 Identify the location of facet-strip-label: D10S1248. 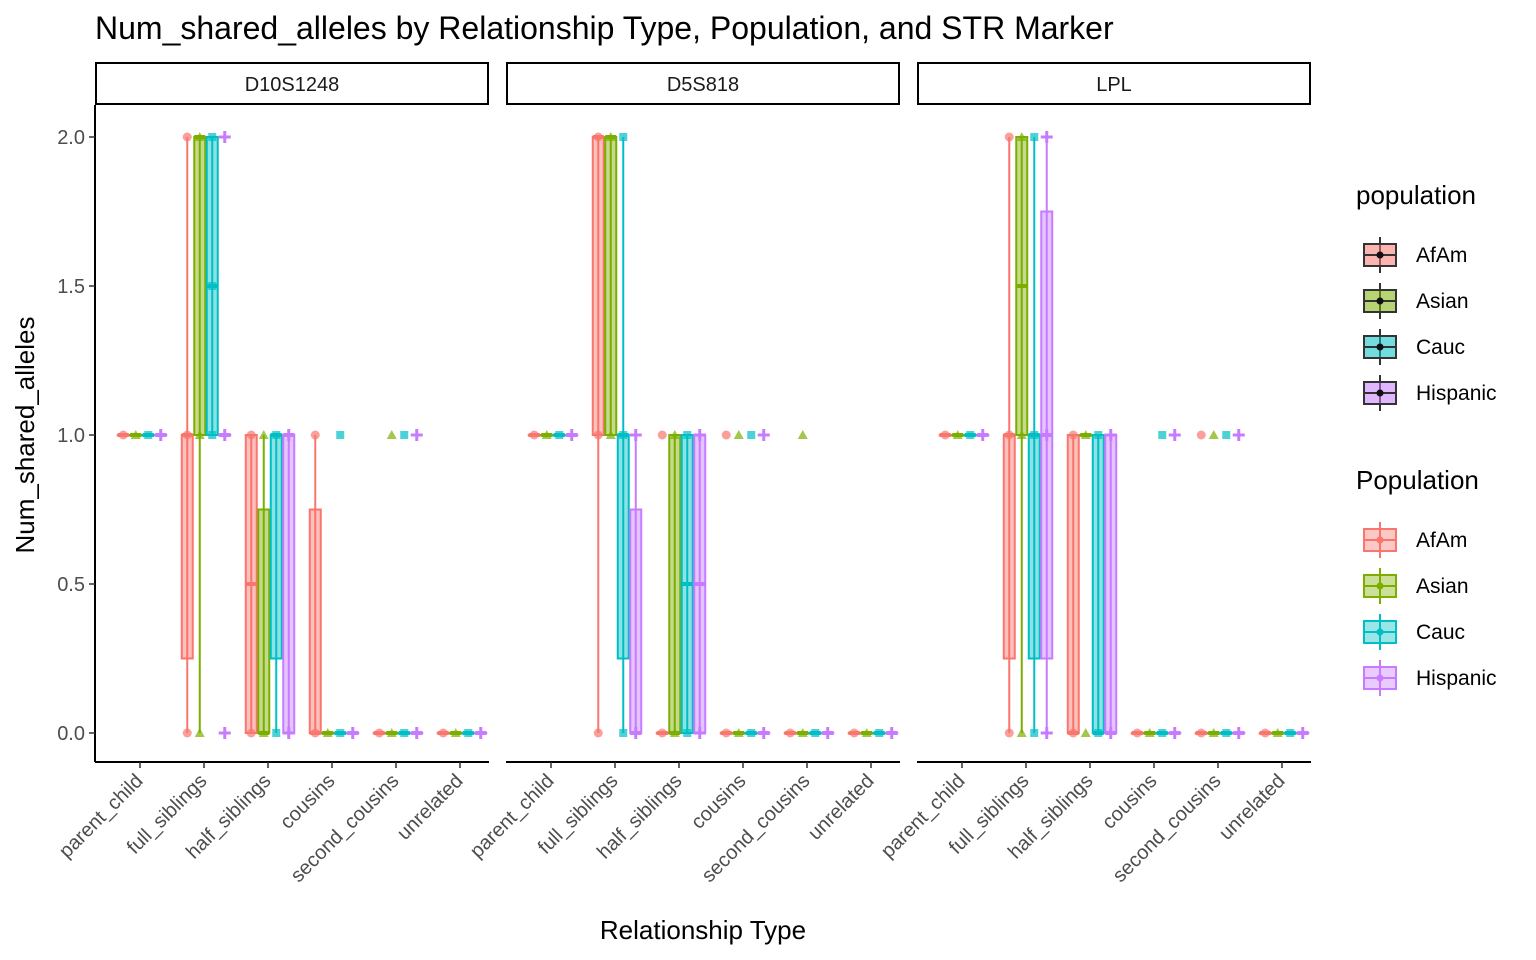
(292, 85).